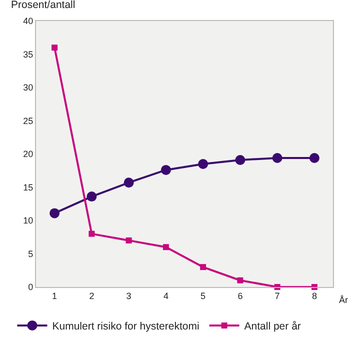  I want to click on x-axis-title: År, so click(343, 300).